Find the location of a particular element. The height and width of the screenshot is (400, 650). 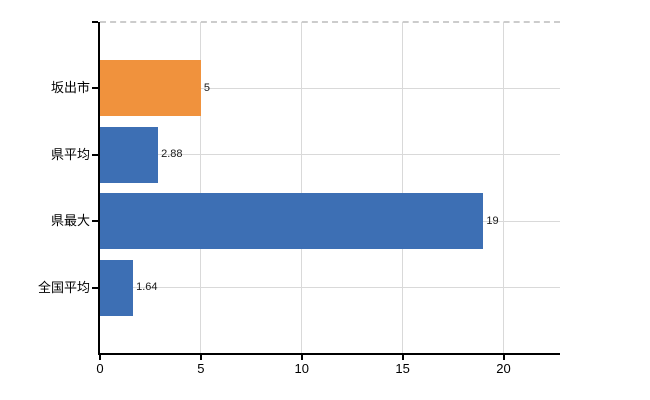

value-label: 19 is located at coordinates (492, 220).